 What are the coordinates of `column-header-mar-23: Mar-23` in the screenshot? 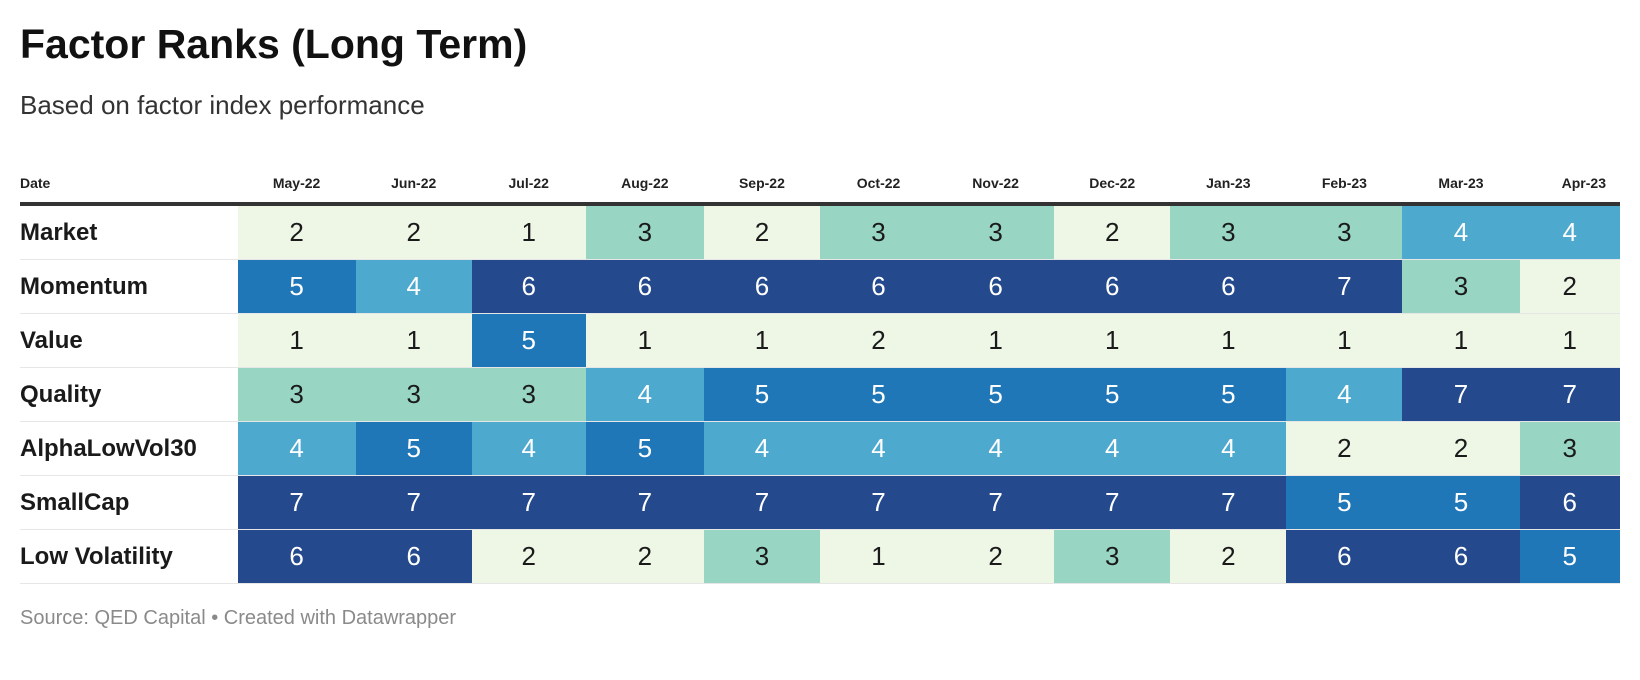 It's located at (1461, 185).